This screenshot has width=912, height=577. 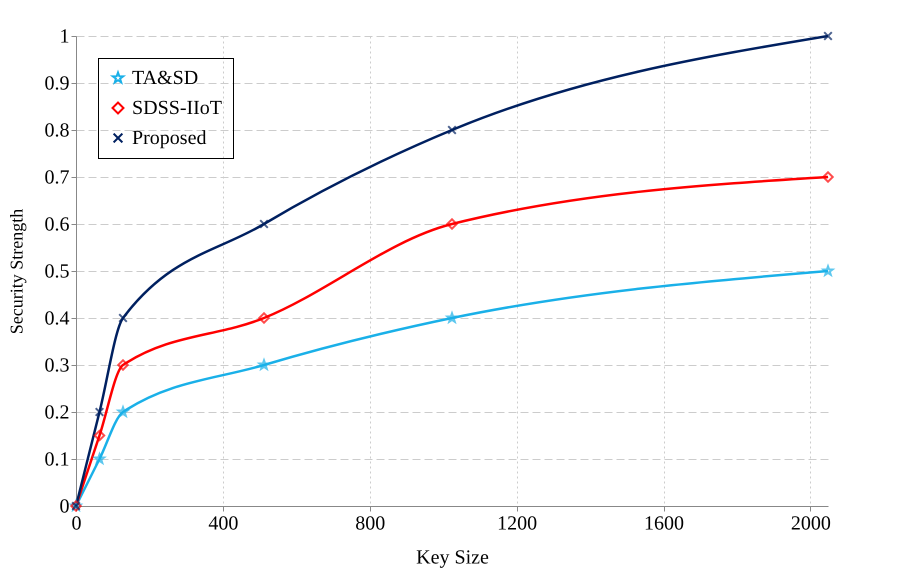 I want to click on x-tick-label: 800, so click(x=370, y=523).